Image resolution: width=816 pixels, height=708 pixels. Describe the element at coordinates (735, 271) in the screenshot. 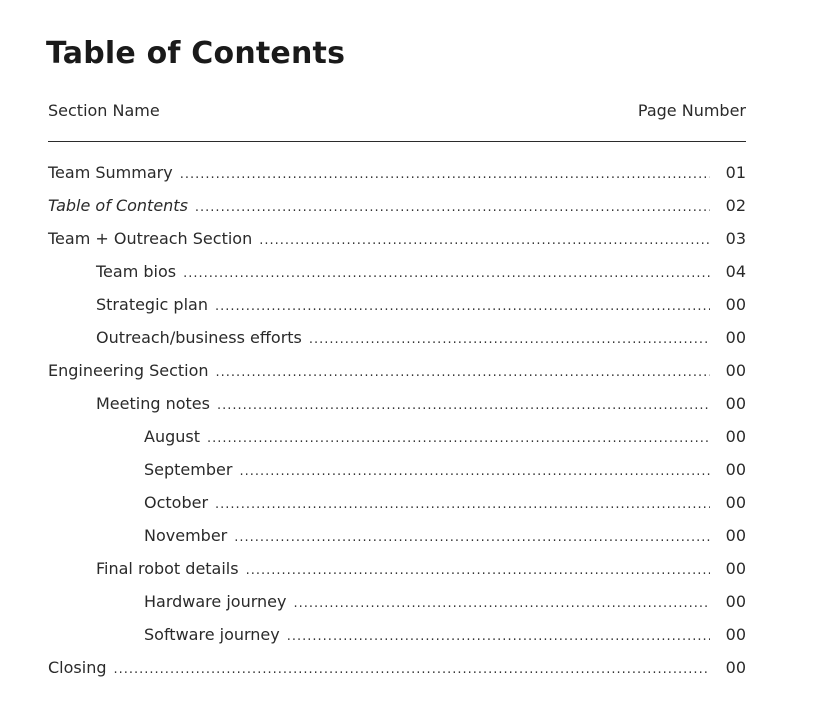

I see `toc-entry-page: 04` at that location.